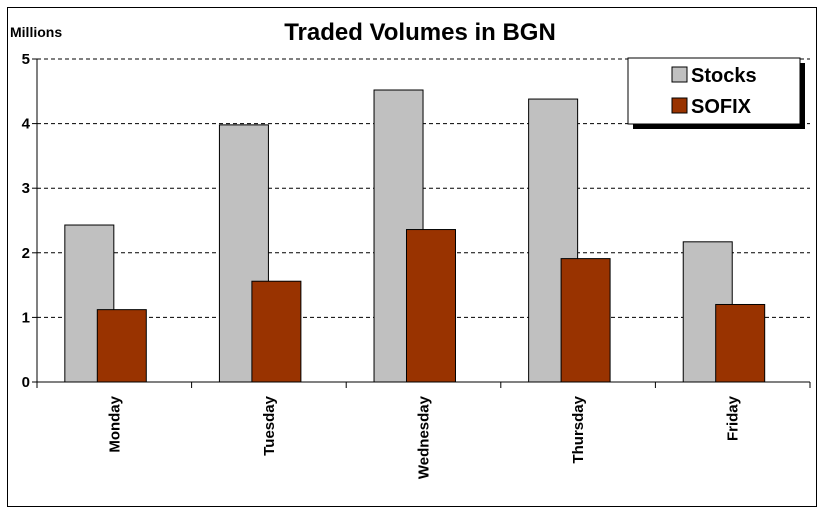 This screenshot has height=515, width=826. What do you see at coordinates (26, 124) in the screenshot?
I see `y-tick-label: 4` at bounding box center [26, 124].